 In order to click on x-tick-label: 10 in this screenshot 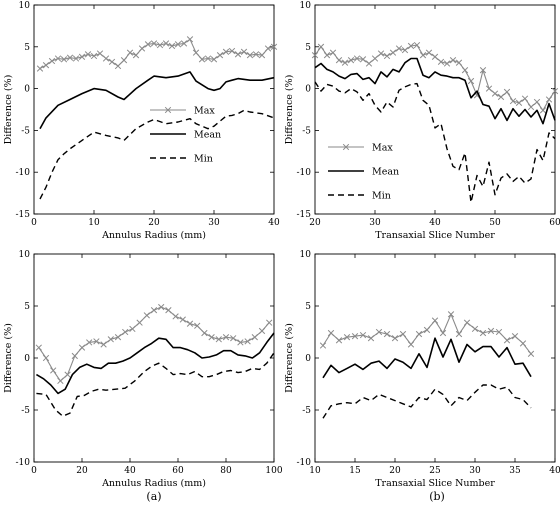, I will do `click(315, 471)`.